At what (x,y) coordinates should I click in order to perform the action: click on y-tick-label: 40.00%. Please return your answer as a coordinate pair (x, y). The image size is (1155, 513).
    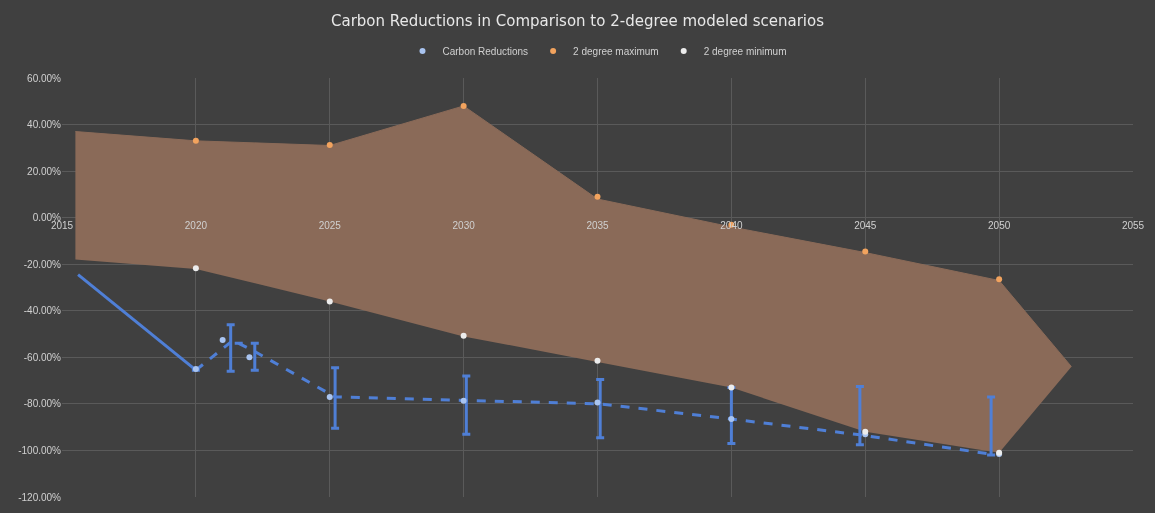
    Looking at the image, I should click on (44, 125).